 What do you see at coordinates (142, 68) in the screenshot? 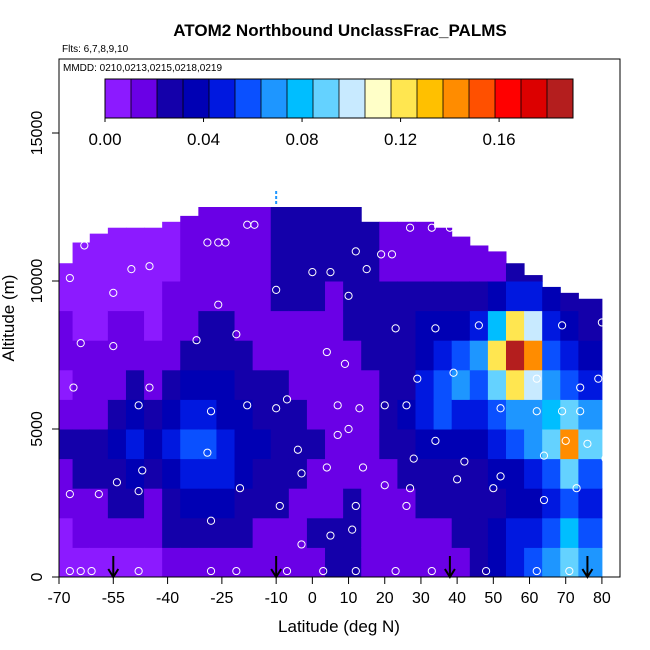
I see `dates-subtitle: MMDD: 0210,0213,0215,0218,0219` at bounding box center [142, 68].